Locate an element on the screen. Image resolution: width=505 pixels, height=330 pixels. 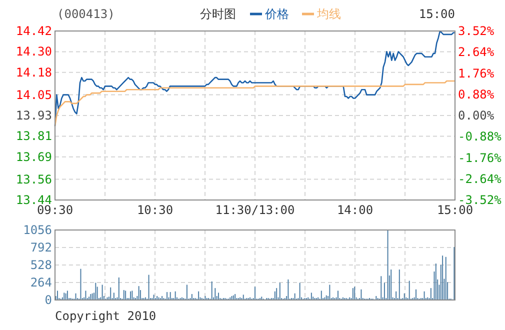
y2-tick-label: -1.76% is located at coordinates (480, 157).